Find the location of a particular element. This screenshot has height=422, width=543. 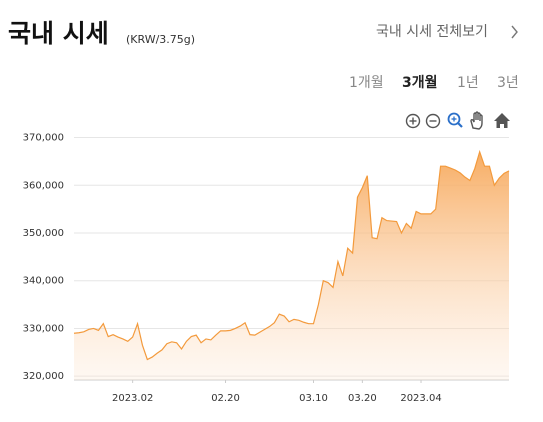

toolbar is located at coordinates (457, 120).